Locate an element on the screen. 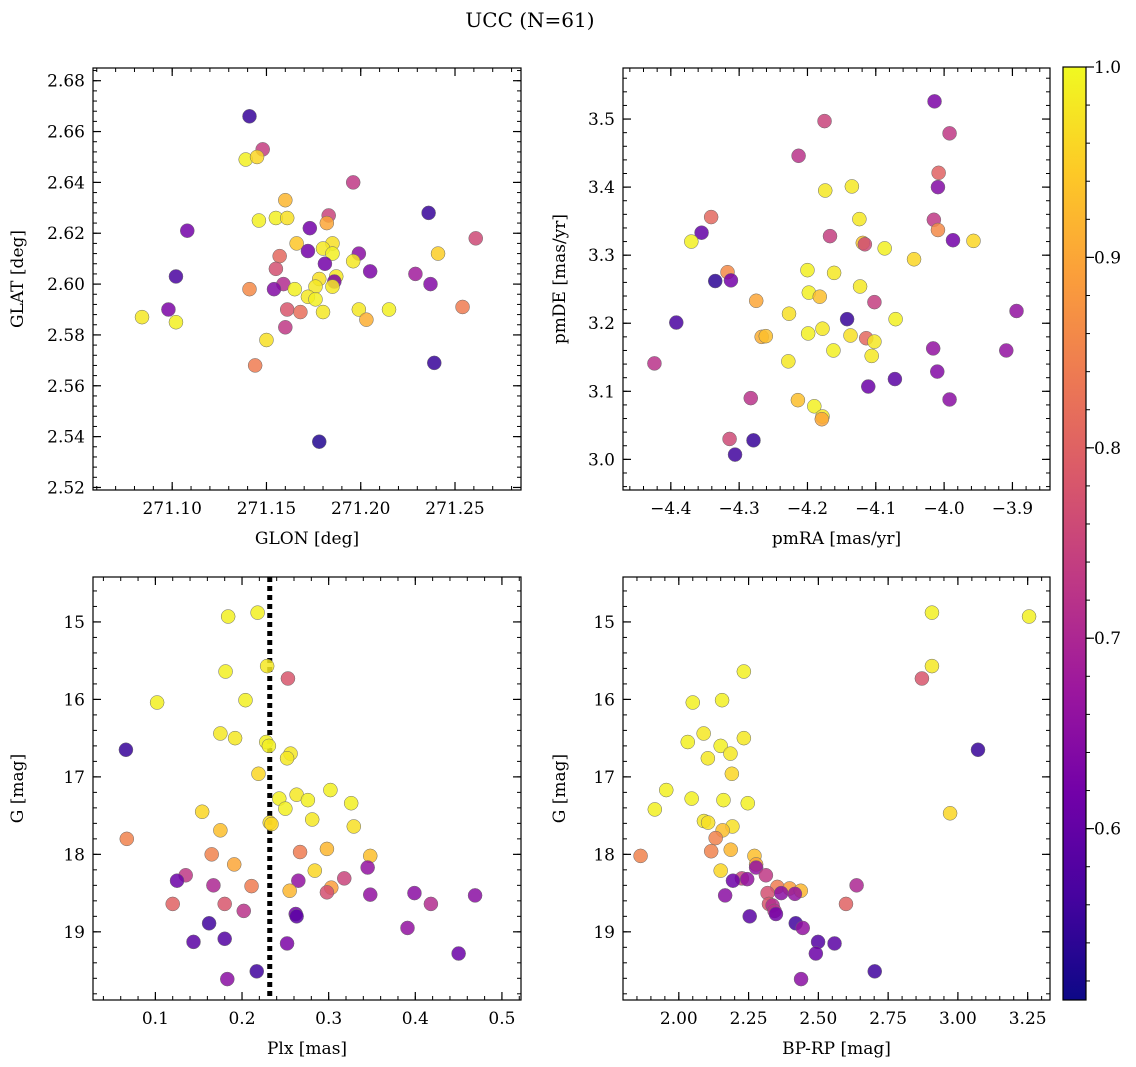  x-tick-label: 271.25 is located at coordinates (454, 509).